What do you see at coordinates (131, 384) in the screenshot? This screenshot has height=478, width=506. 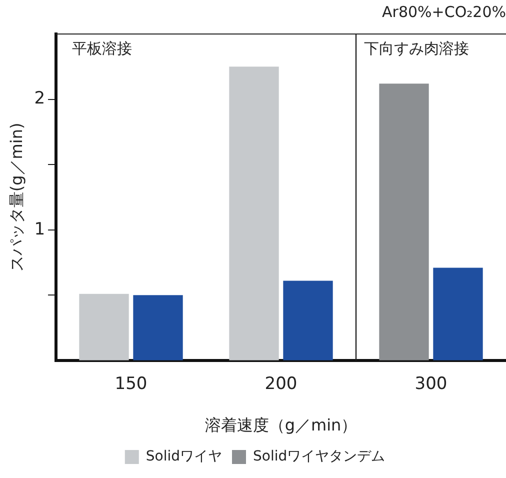 I see `x-tick-label: 150` at bounding box center [131, 384].